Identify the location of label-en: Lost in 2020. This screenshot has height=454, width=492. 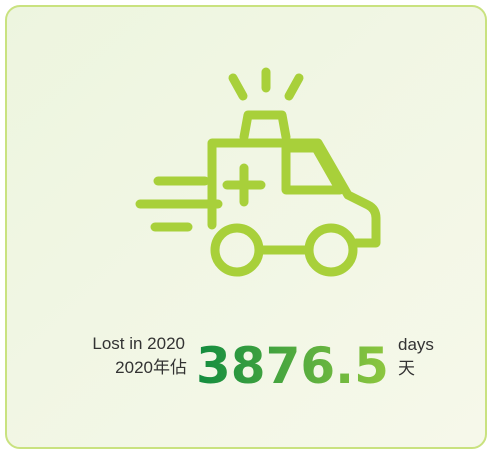
(138, 343).